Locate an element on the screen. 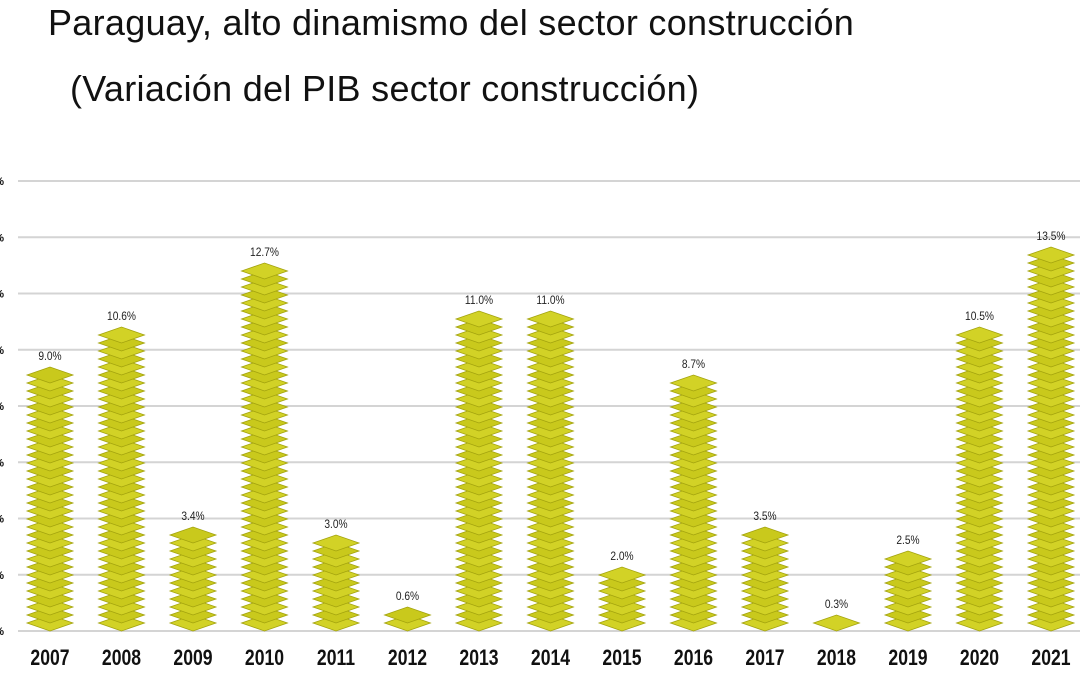 The height and width of the screenshot is (675, 1080). x-tick-label: 2015 is located at coordinates (621, 658).